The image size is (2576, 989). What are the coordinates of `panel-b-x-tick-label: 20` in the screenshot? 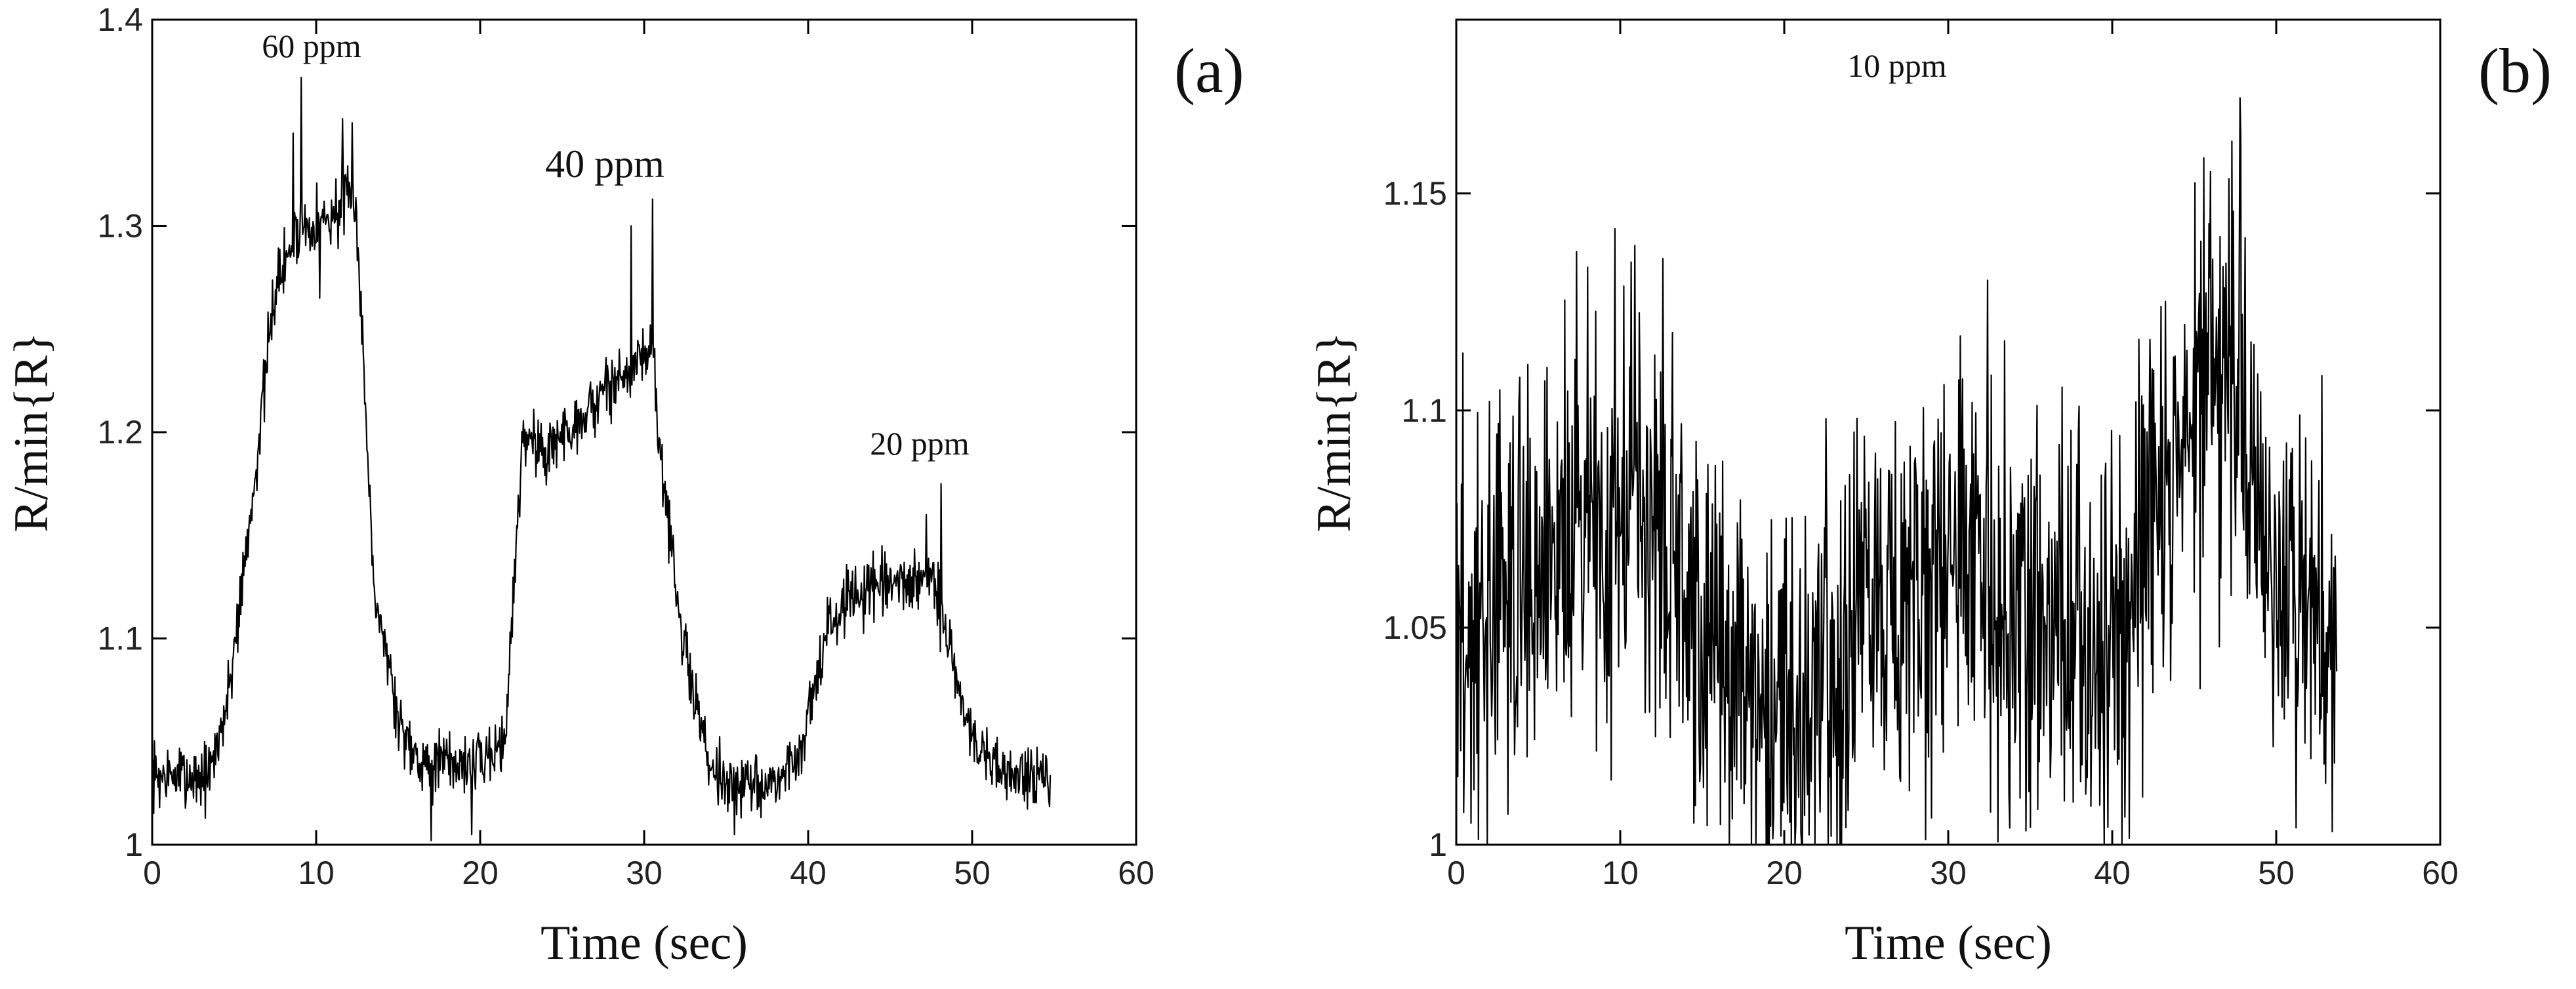 It's located at (1784, 873).